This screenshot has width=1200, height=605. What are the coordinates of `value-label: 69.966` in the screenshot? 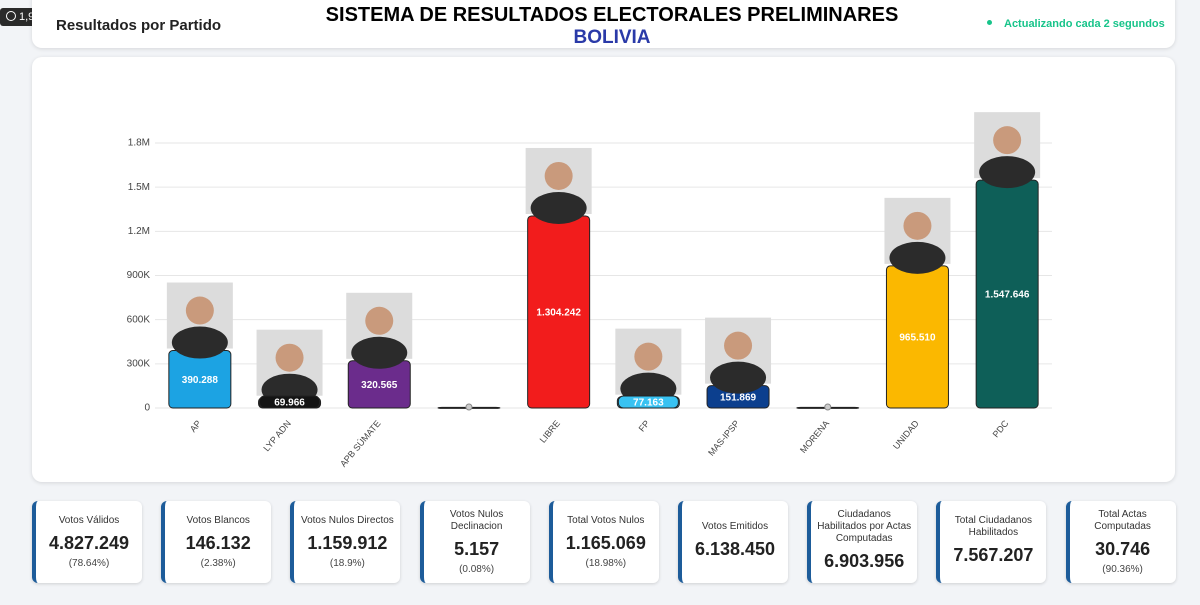 It's located at (289, 403).